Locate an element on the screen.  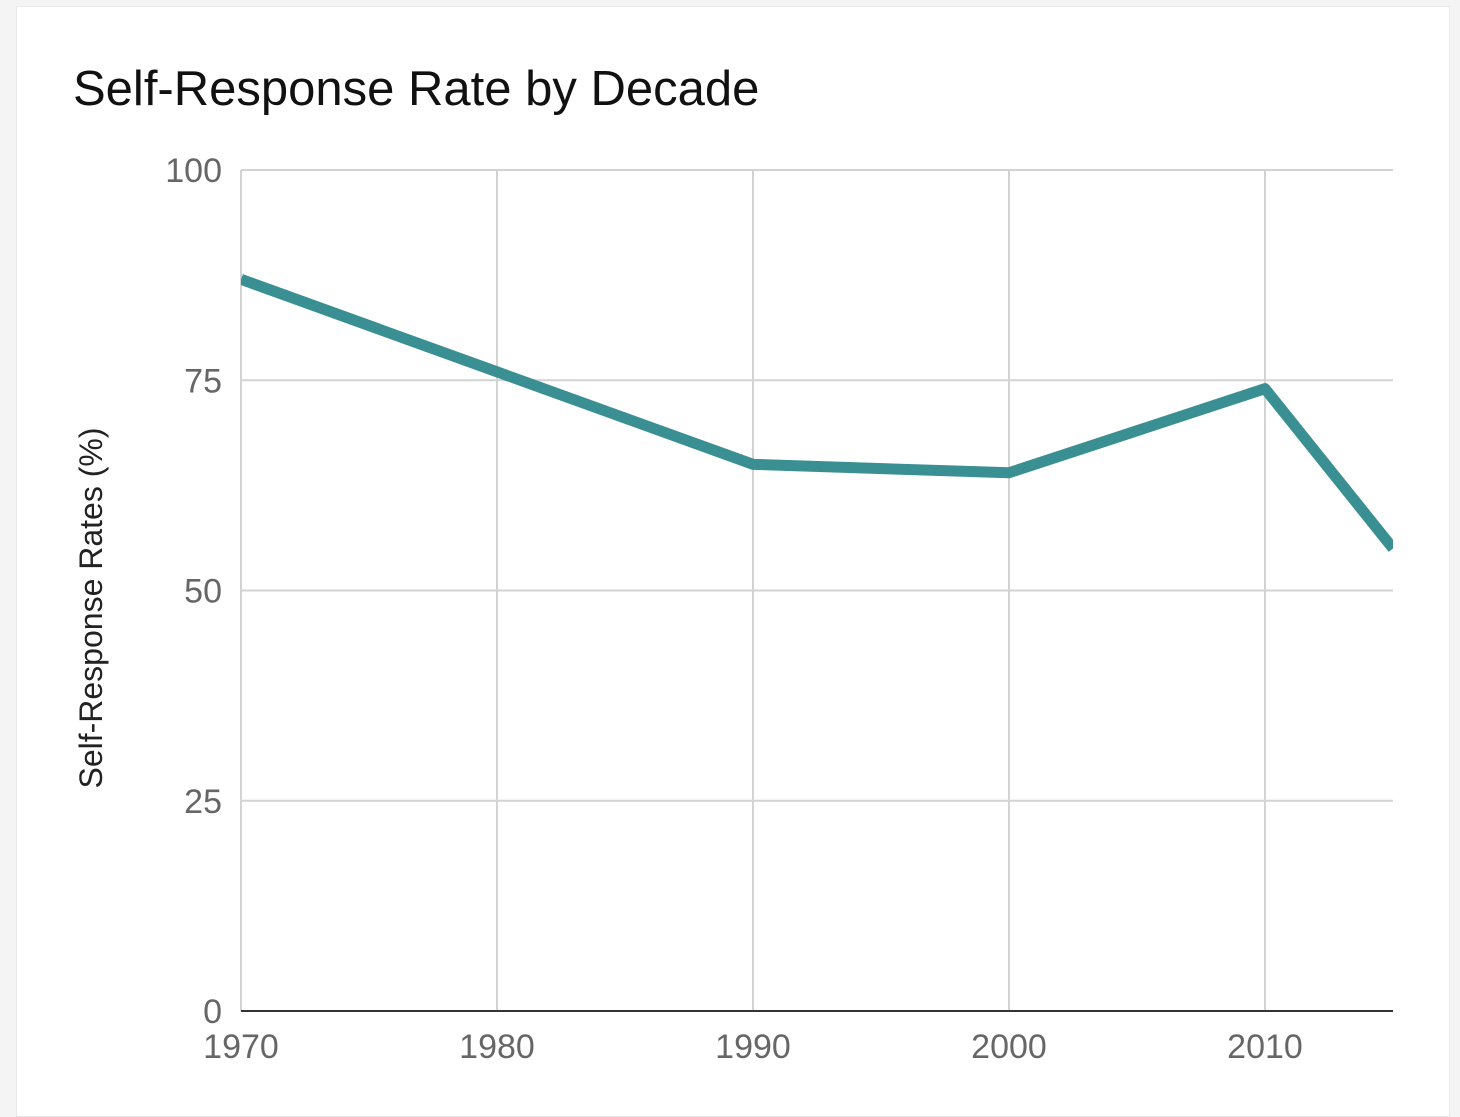
y-axis-title: Self-Response Rates (%) is located at coordinates (91, 607).